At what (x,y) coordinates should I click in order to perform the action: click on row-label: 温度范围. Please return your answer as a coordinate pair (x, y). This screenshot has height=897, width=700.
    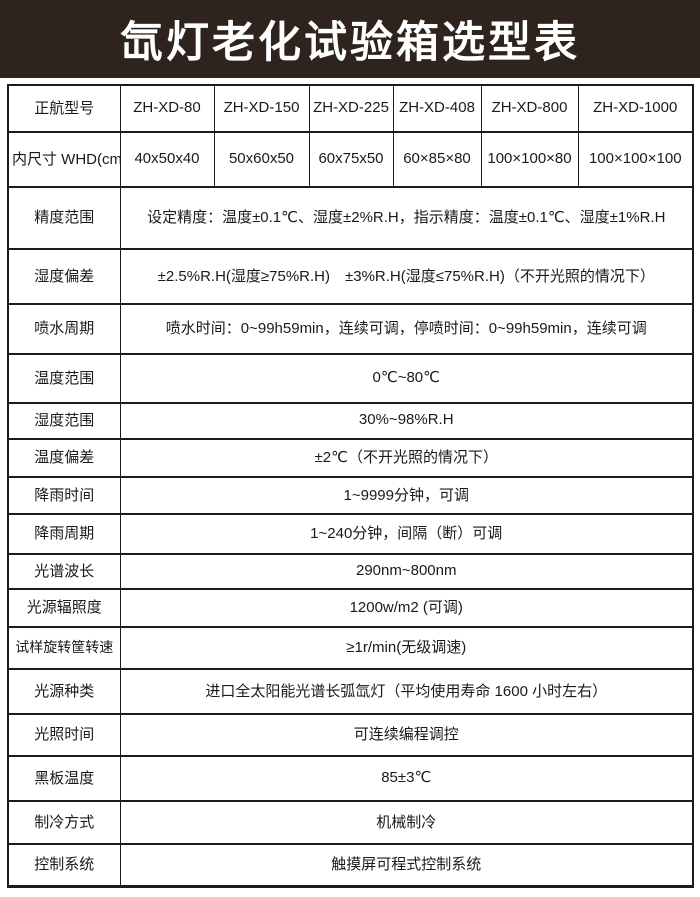
    Looking at the image, I should click on (64, 378).